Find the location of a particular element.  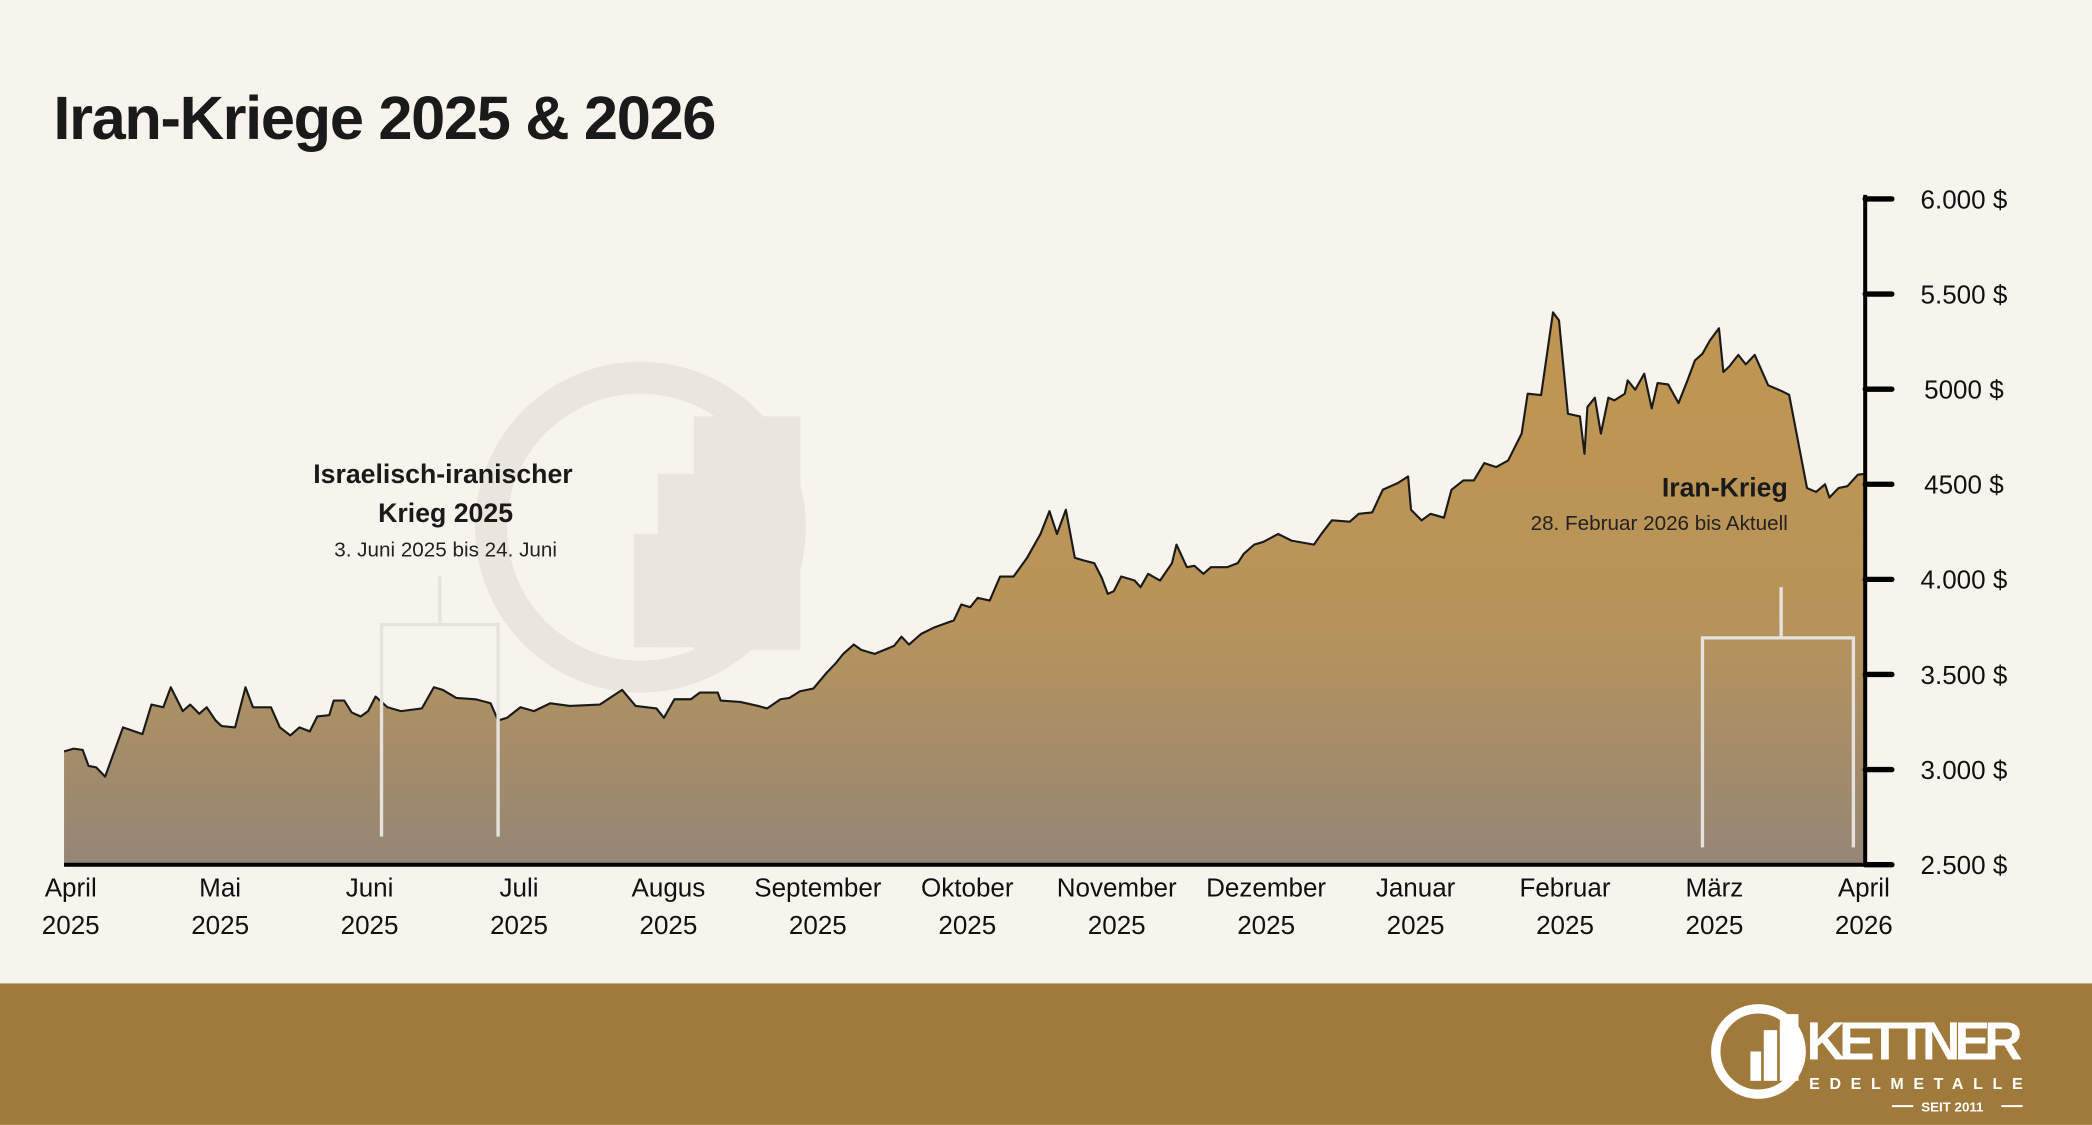

war-2025-subtitle: 3. Juni 2025 bis 24. Juni is located at coordinates (445, 549).